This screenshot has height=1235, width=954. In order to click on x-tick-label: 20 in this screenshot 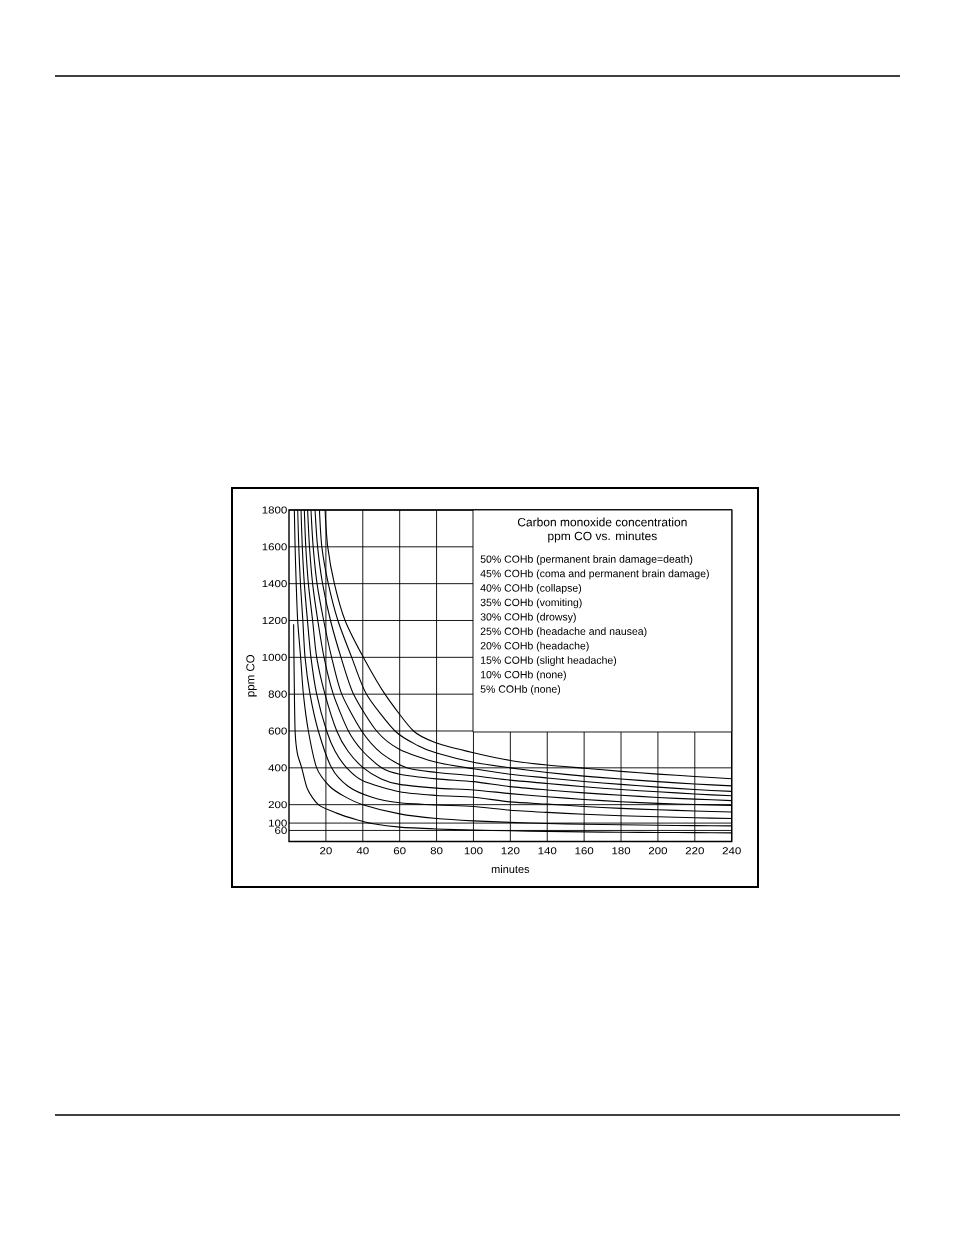, I will do `click(326, 851)`.